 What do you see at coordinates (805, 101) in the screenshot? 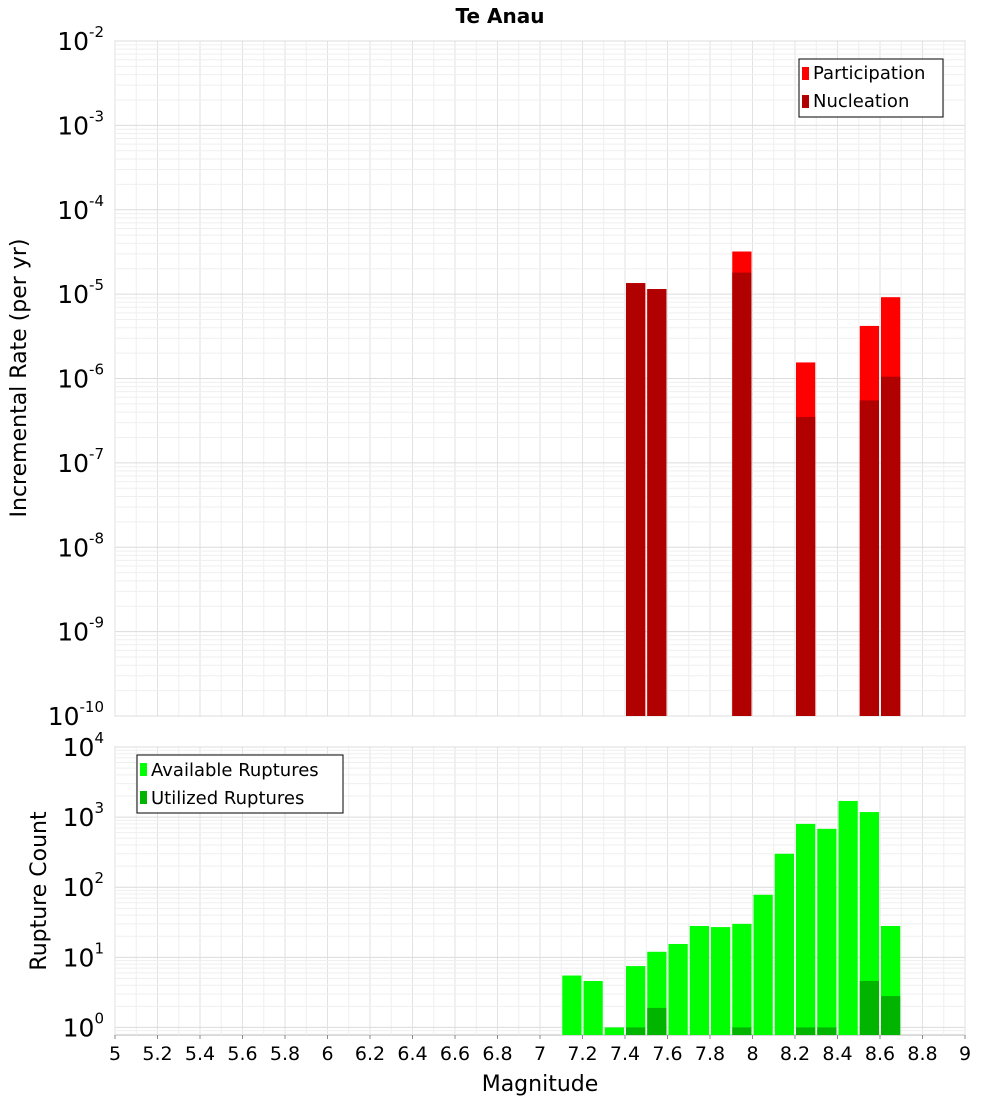
I see `legend-swatch-nucleation` at bounding box center [805, 101].